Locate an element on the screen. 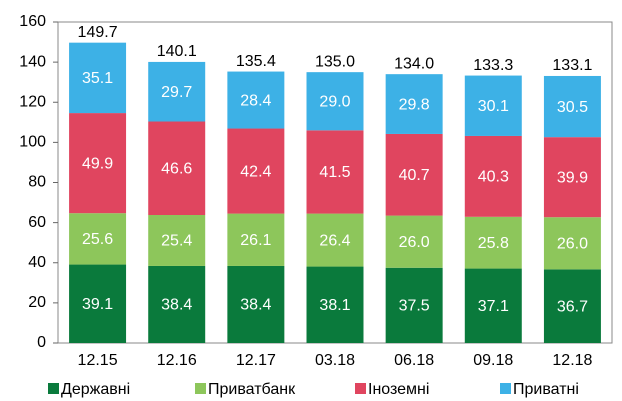  y-tick-label: 0 is located at coordinates (41, 342).